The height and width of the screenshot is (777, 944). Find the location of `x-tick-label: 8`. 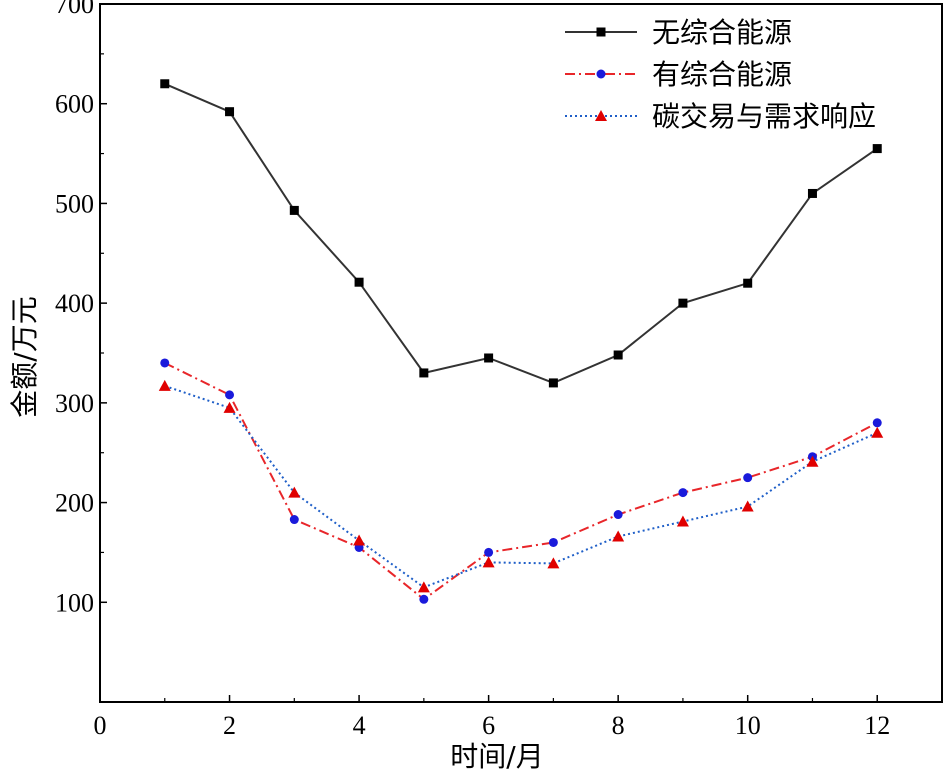

x-tick-label: 8 is located at coordinates (618, 725).